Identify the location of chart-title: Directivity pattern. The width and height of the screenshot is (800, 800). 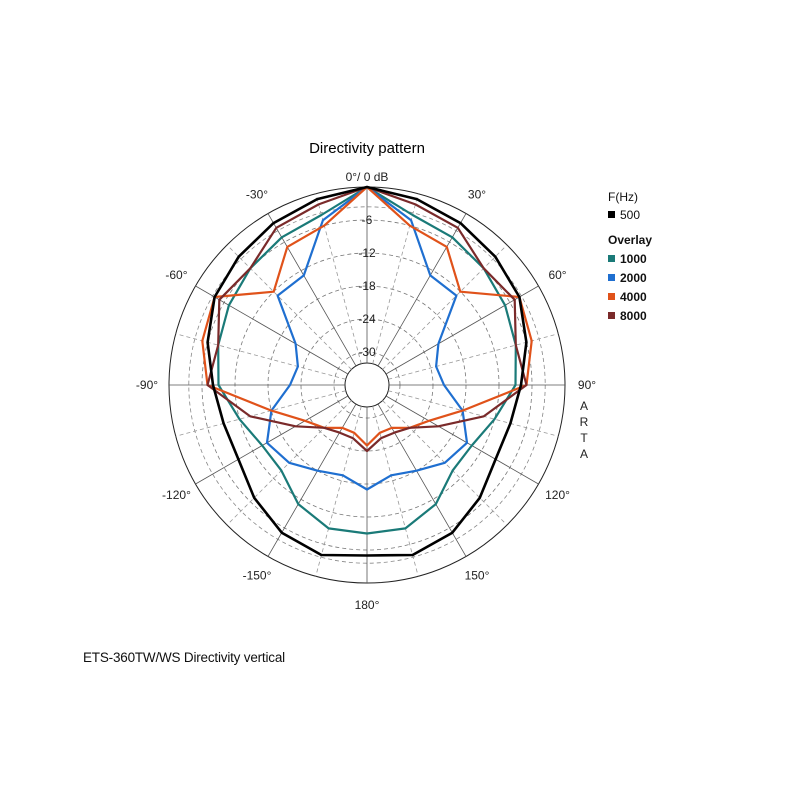
(367, 148).